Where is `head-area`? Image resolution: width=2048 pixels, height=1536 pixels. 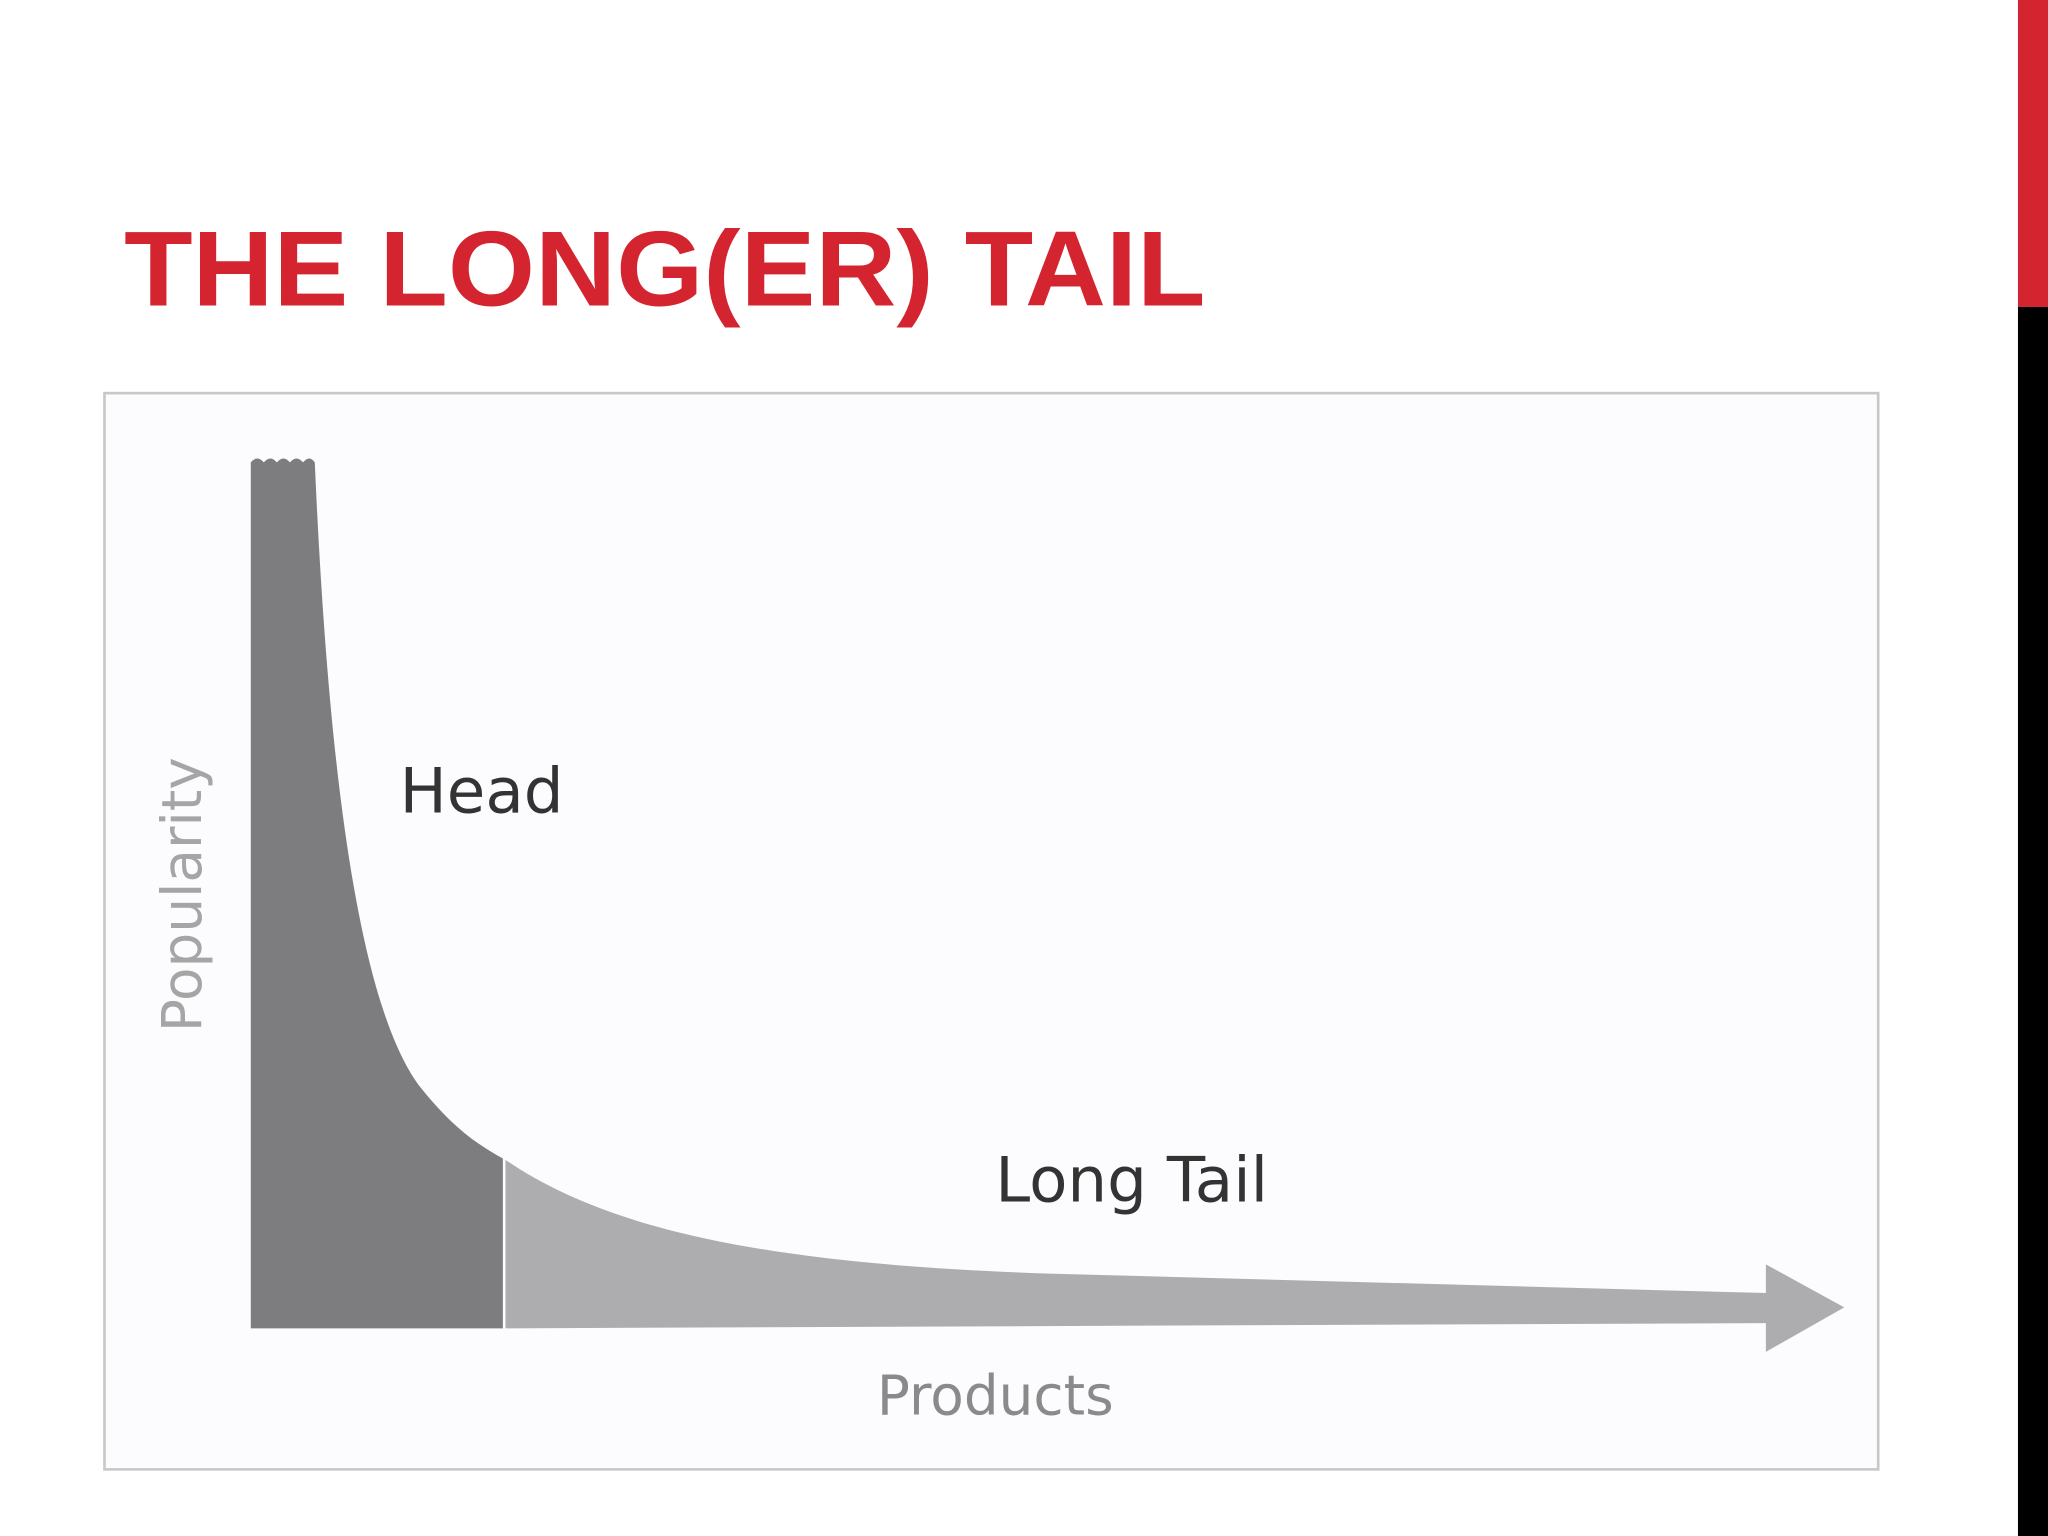 head-area is located at coordinates (376, 893).